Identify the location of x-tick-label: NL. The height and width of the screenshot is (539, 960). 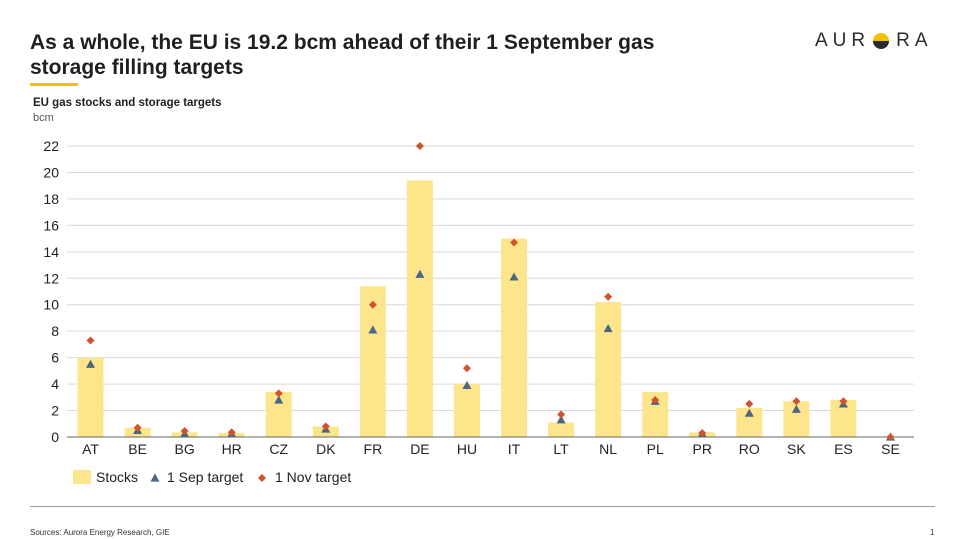
(608, 449).